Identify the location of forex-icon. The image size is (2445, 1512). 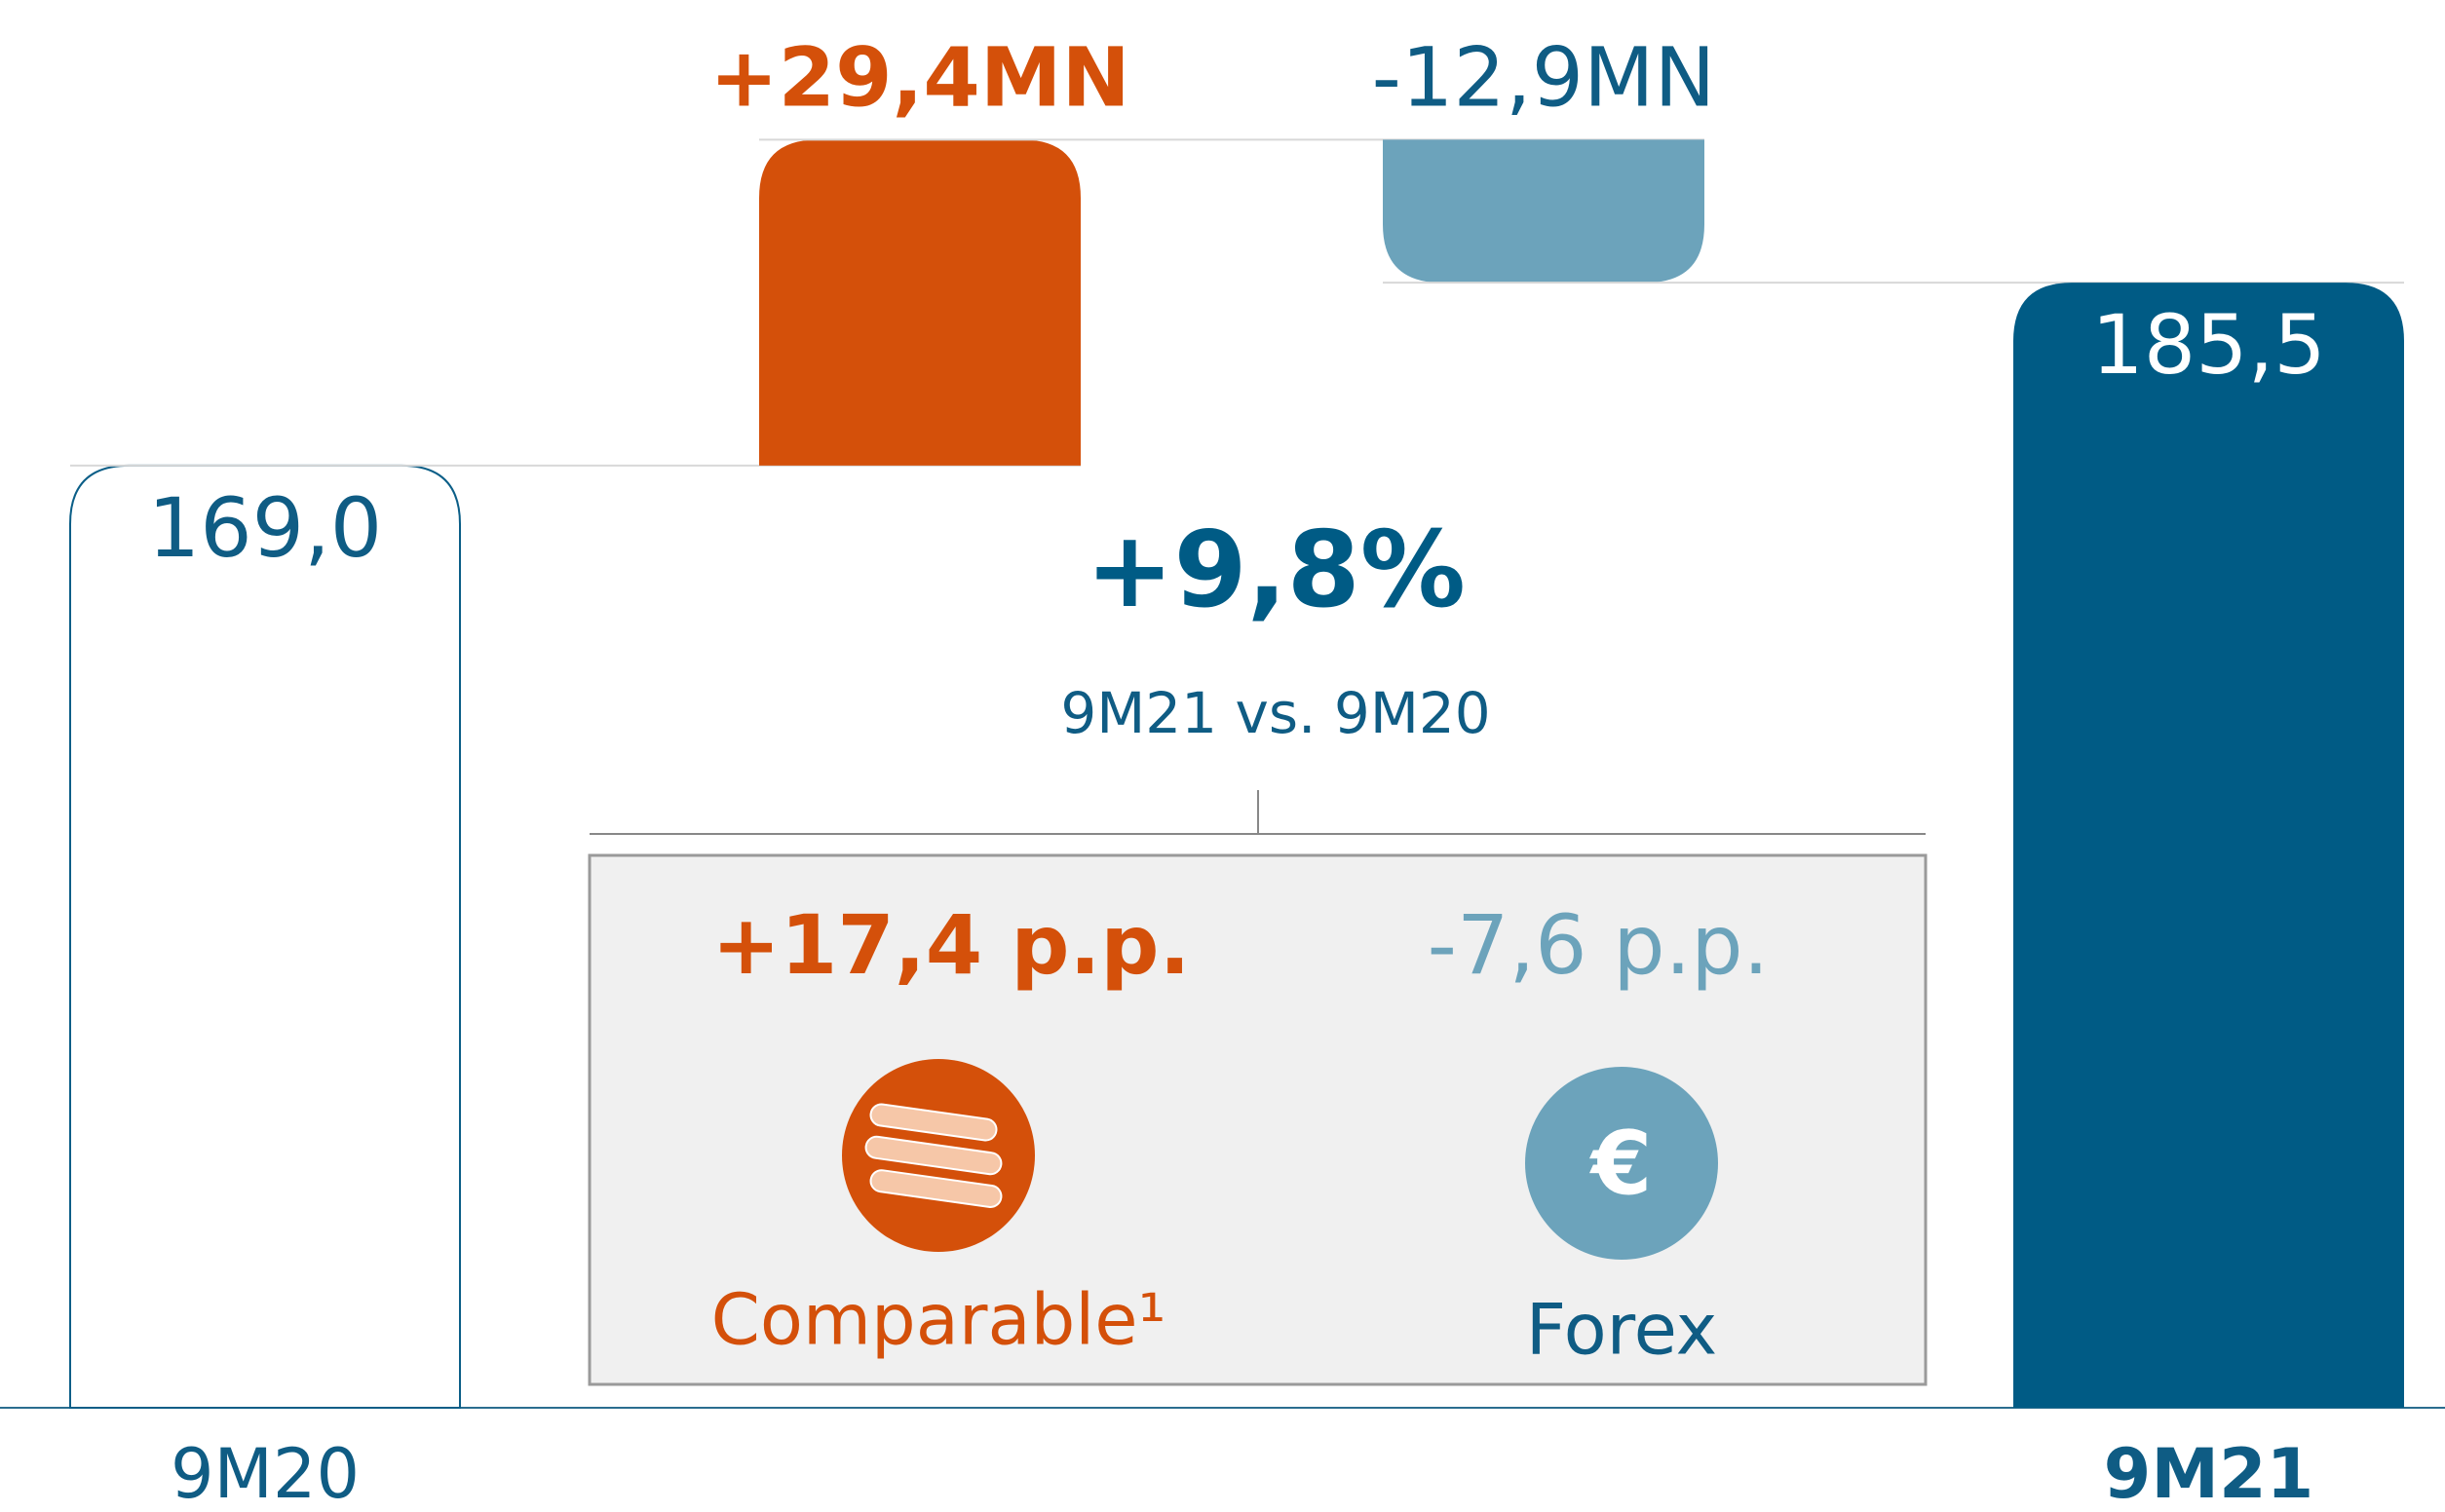
(1621, 1163).